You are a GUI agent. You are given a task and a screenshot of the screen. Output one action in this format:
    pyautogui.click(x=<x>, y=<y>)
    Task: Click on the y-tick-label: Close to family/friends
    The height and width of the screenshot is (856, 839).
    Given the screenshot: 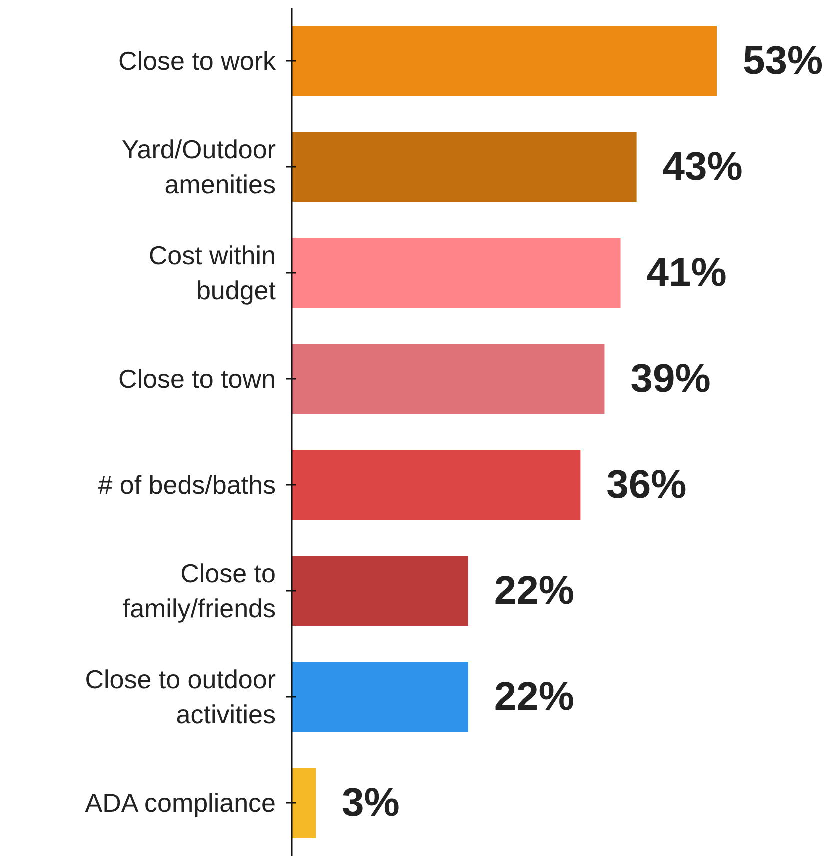 What is the action you would take?
    pyautogui.click(x=199, y=591)
    